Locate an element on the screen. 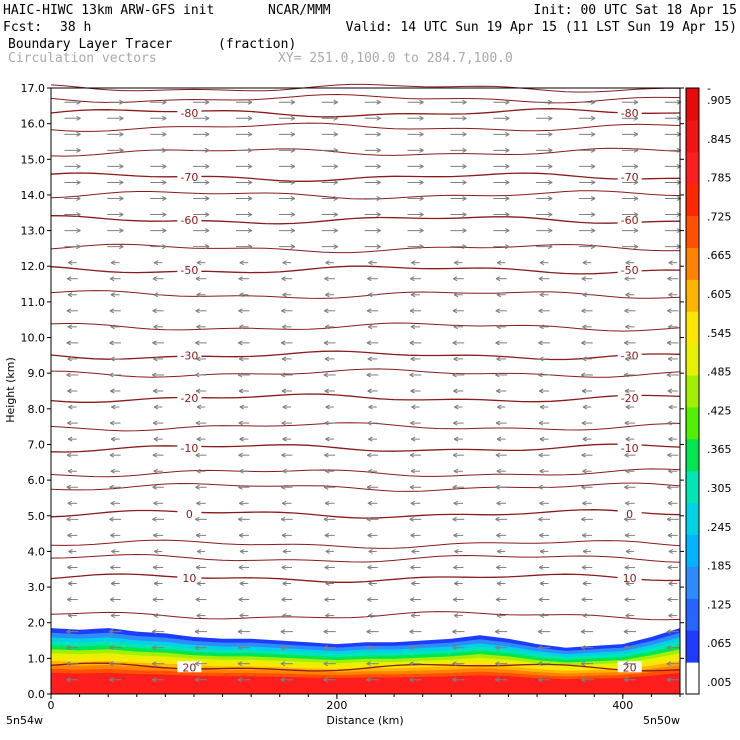  contour-label: -30 is located at coordinates (630, 355).